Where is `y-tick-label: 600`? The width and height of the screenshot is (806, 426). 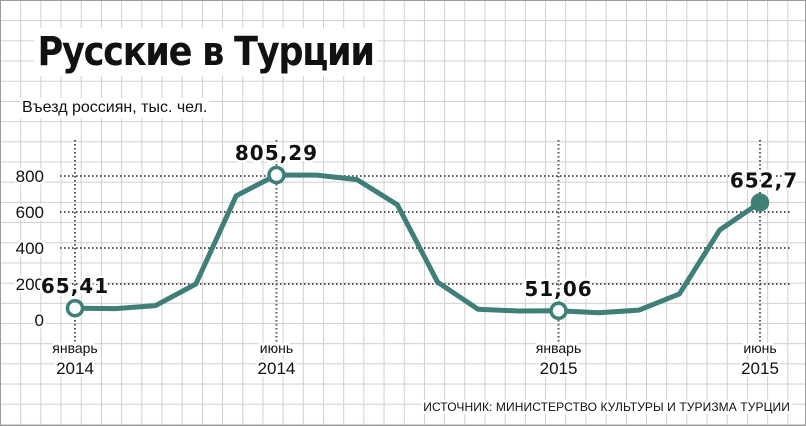 y-tick-label: 600 is located at coordinates (30, 212).